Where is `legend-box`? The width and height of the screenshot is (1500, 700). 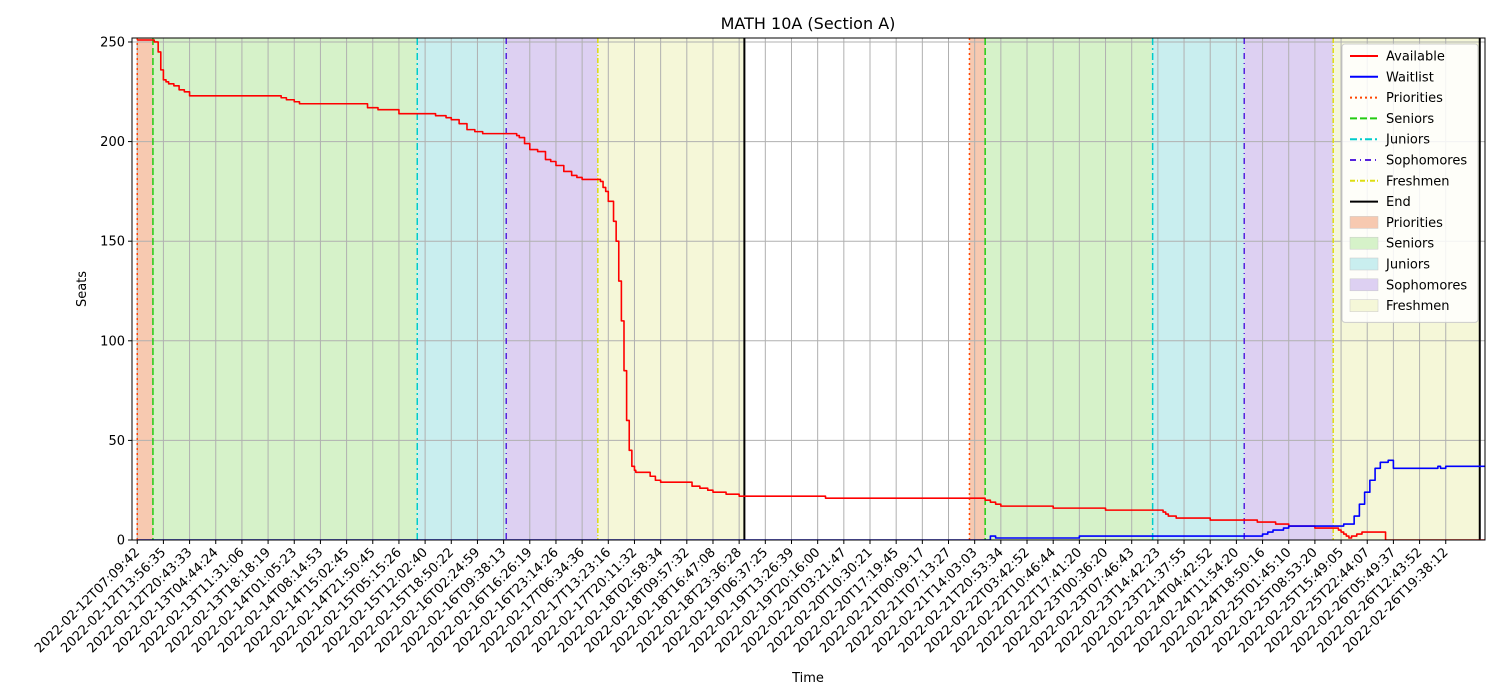 legend-box is located at coordinates (1410, 183).